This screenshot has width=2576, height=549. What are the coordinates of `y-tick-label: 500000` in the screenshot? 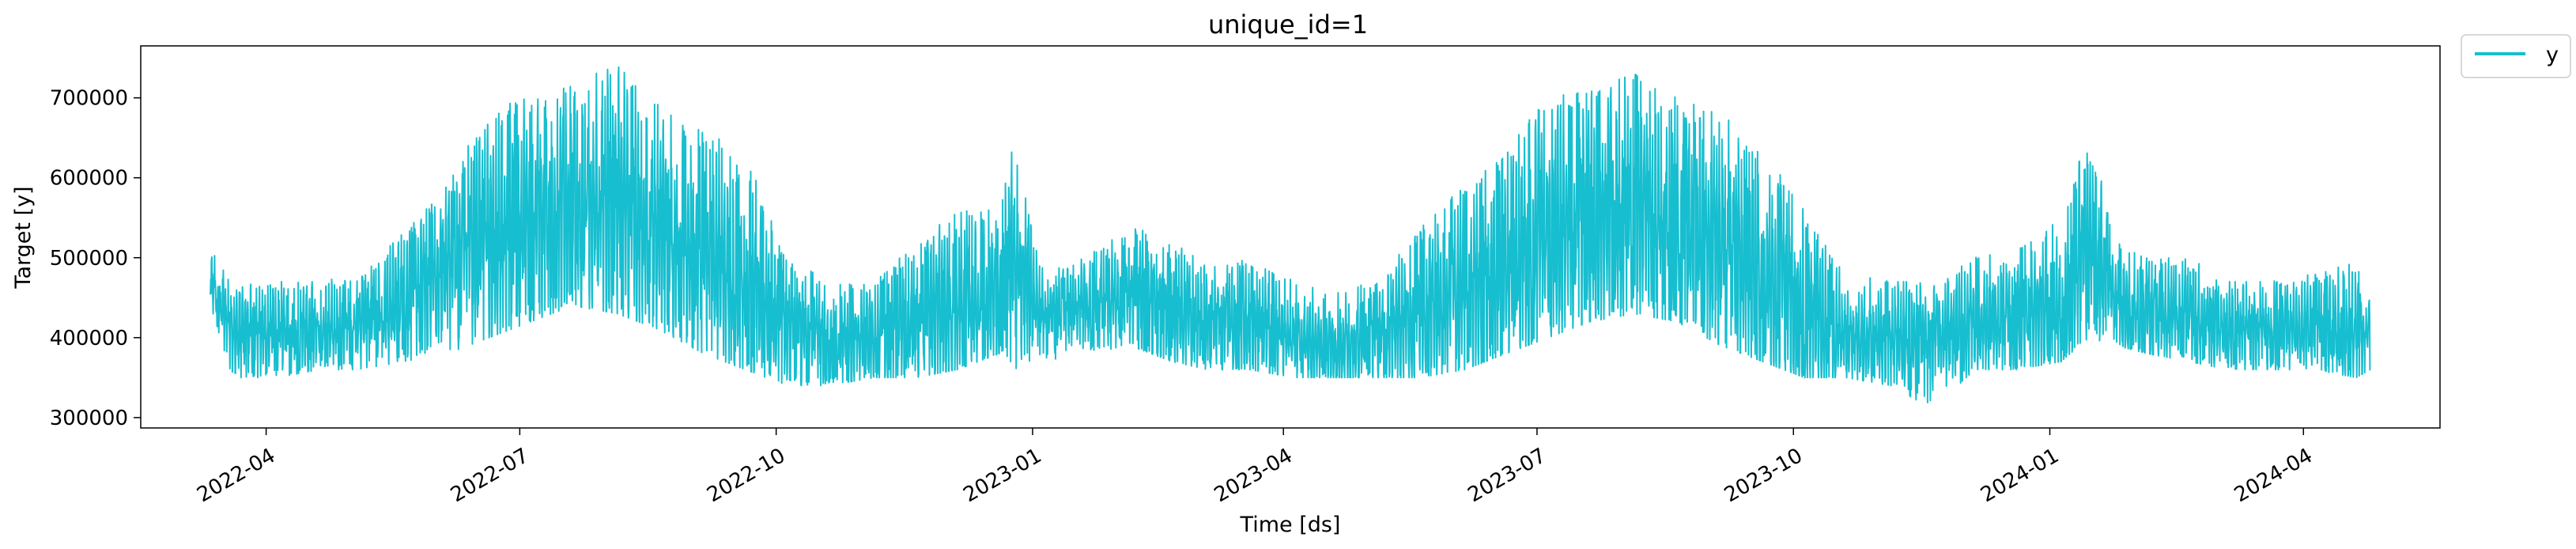 It's located at (89, 259).